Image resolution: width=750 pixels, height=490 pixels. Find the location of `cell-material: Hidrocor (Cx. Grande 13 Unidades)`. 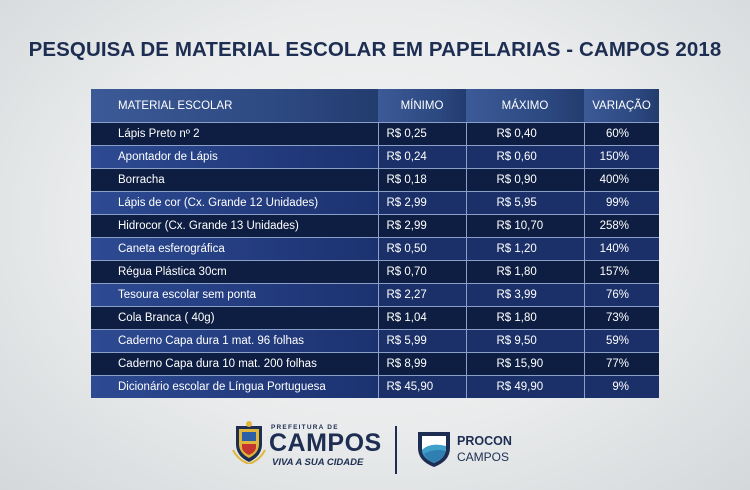

cell-material: Hidrocor (Cx. Grande 13 Unidades) is located at coordinates (234, 226).